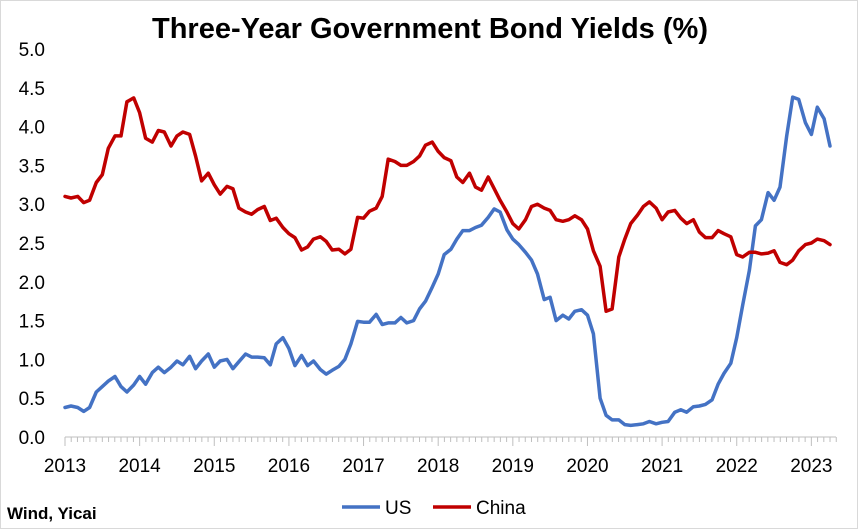 This screenshot has width=858, height=529. What do you see at coordinates (52, 513) in the screenshot?
I see `source-note: Wind, Yicai` at bounding box center [52, 513].